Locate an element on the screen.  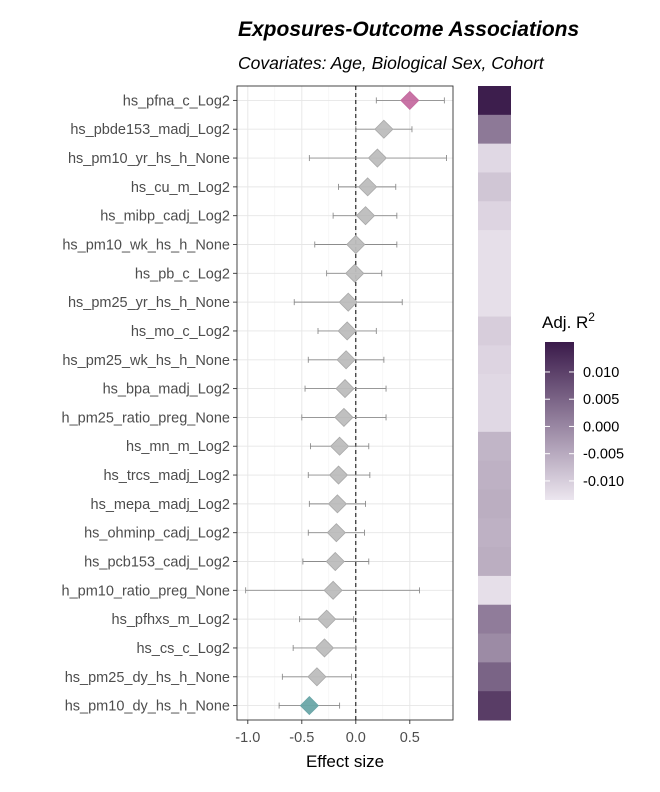
y-tick-label: hs_pm25_yr_hs_h_None is located at coordinates (149, 303).